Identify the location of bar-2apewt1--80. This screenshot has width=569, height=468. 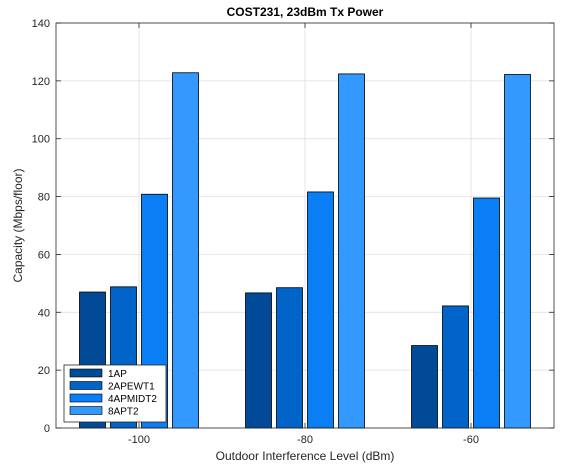
(289, 358).